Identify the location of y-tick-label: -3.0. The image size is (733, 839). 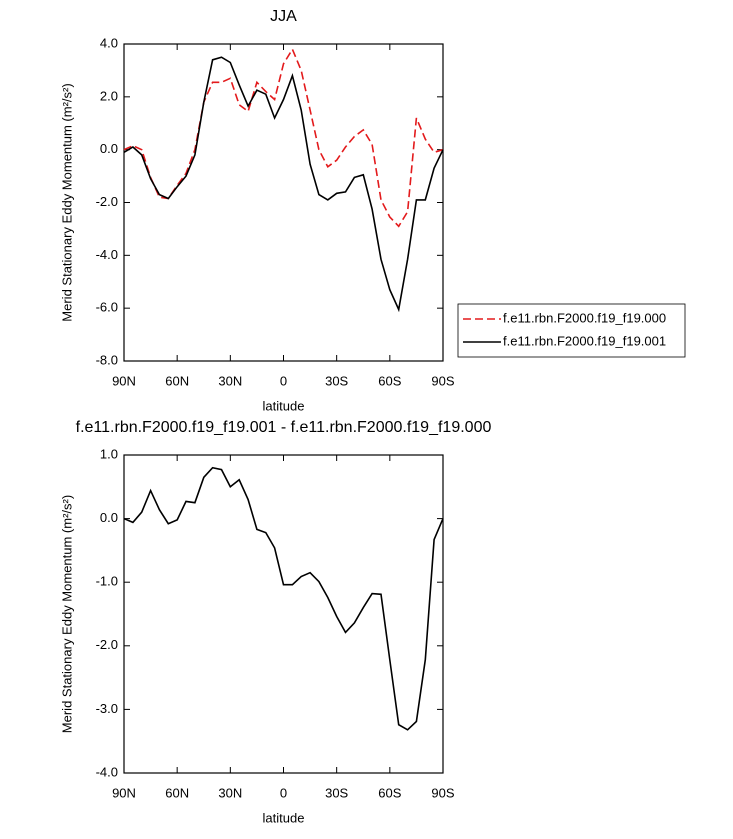
(107, 708).